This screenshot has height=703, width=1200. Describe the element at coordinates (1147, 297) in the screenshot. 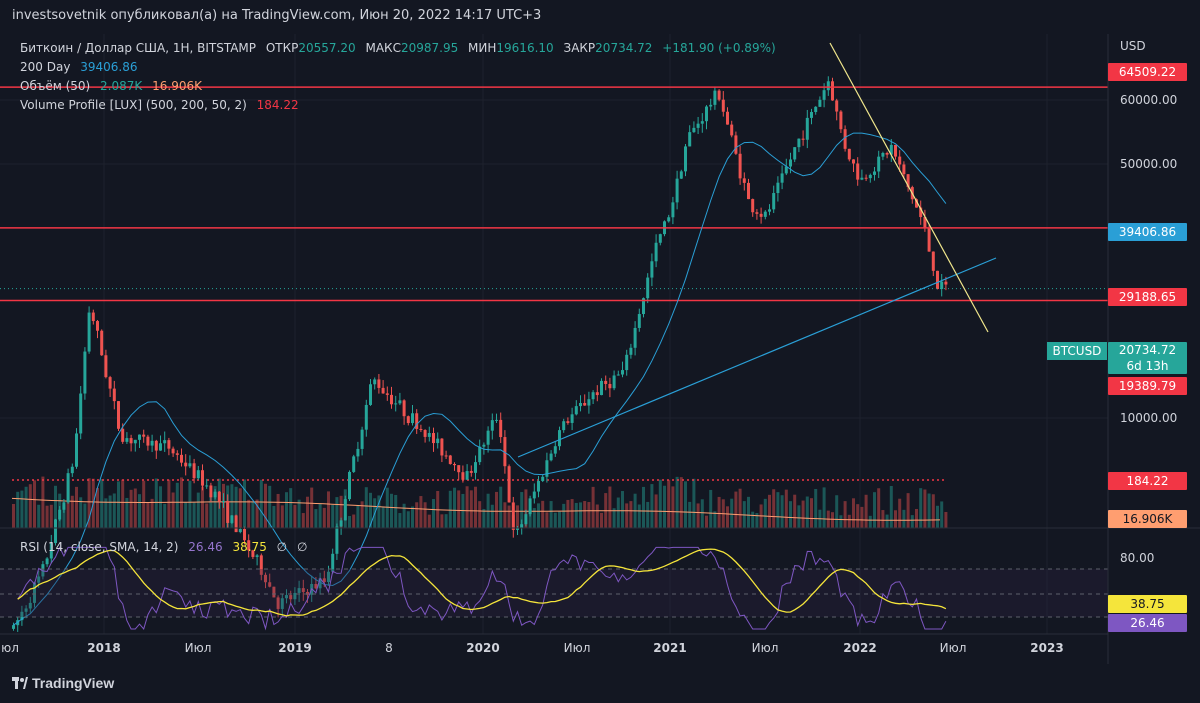

I see `price-tag-level-29188: 29188.65` at that location.